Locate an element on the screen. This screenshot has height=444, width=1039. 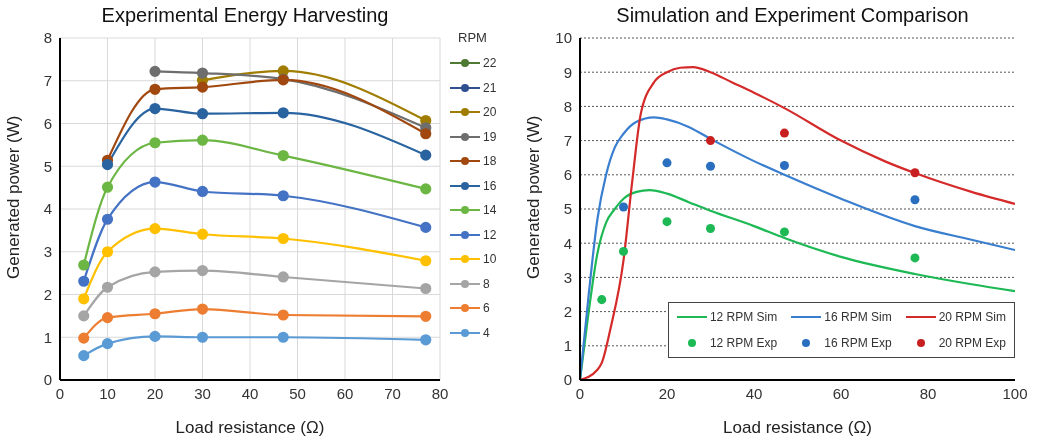
chart-title: Simulation and Experiment Comparison is located at coordinates (792, 15).